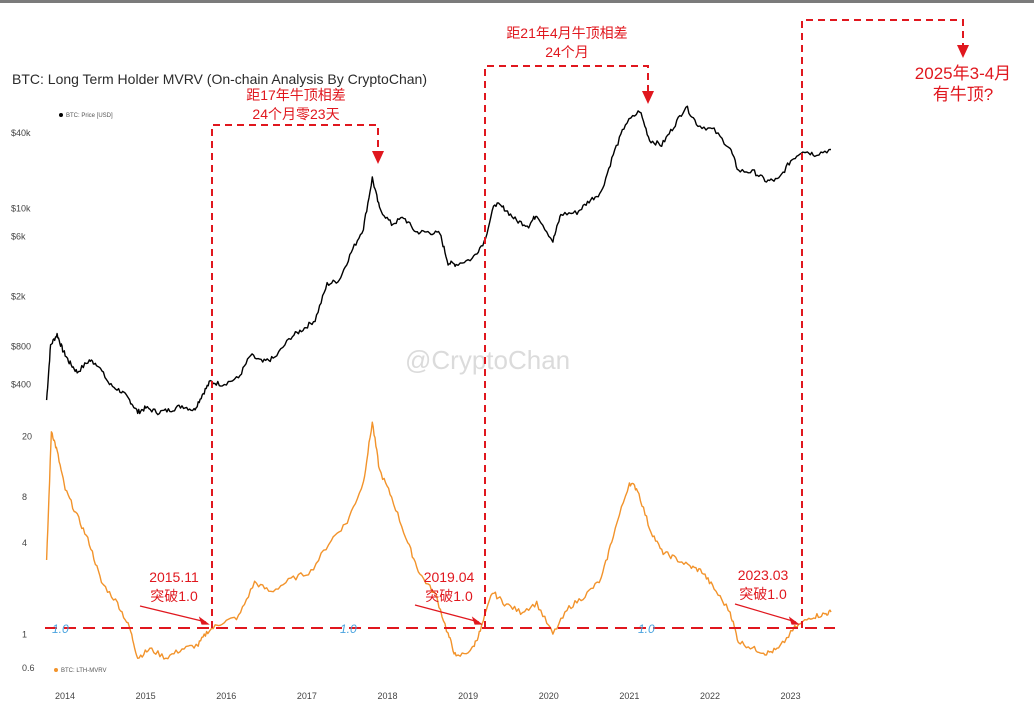 This screenshot has height=714, width=1034. I want to click on annotation-arrowheads, so click(670, 104).